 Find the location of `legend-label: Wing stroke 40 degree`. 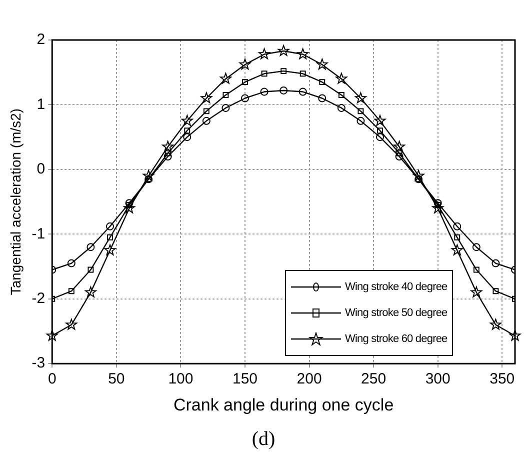

legend-label: Wing stroke 40 degree is located at coordinates (396, 286).